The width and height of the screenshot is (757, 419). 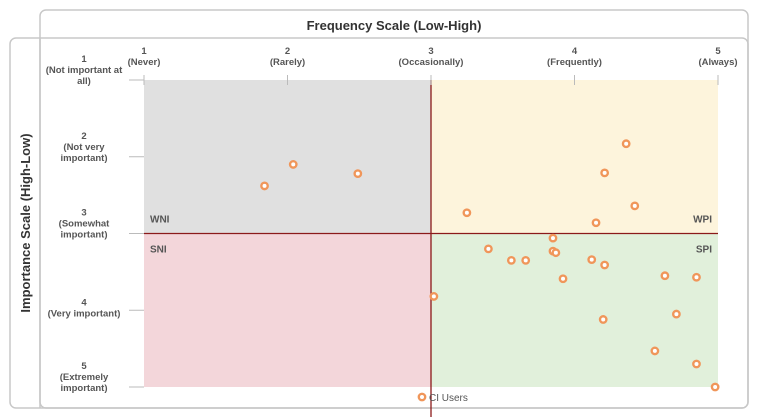 I want to click on y-tick-label: 2, so click(x=83, y=136).